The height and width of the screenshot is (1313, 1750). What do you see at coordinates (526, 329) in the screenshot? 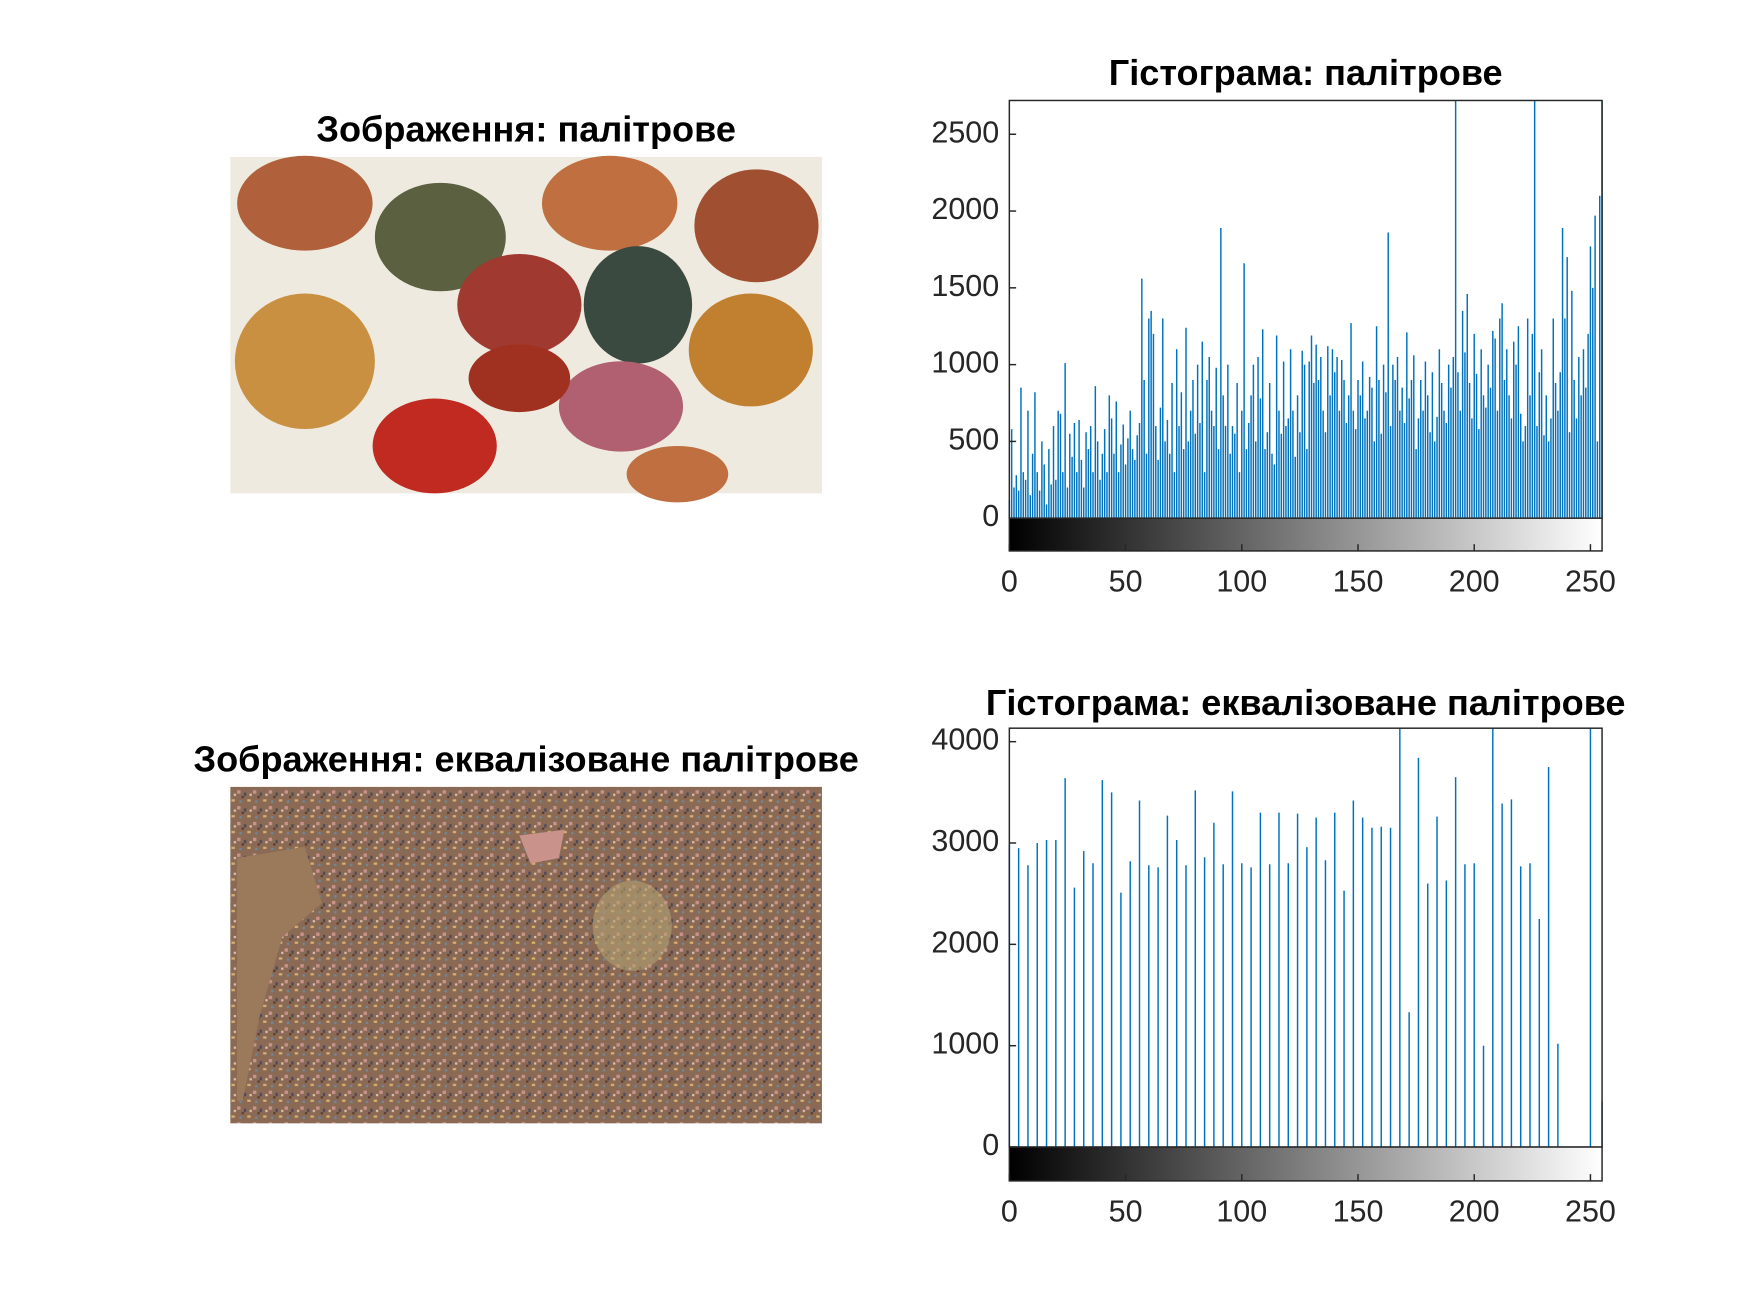
I see `image-palette` at bounding box center [526, 329].